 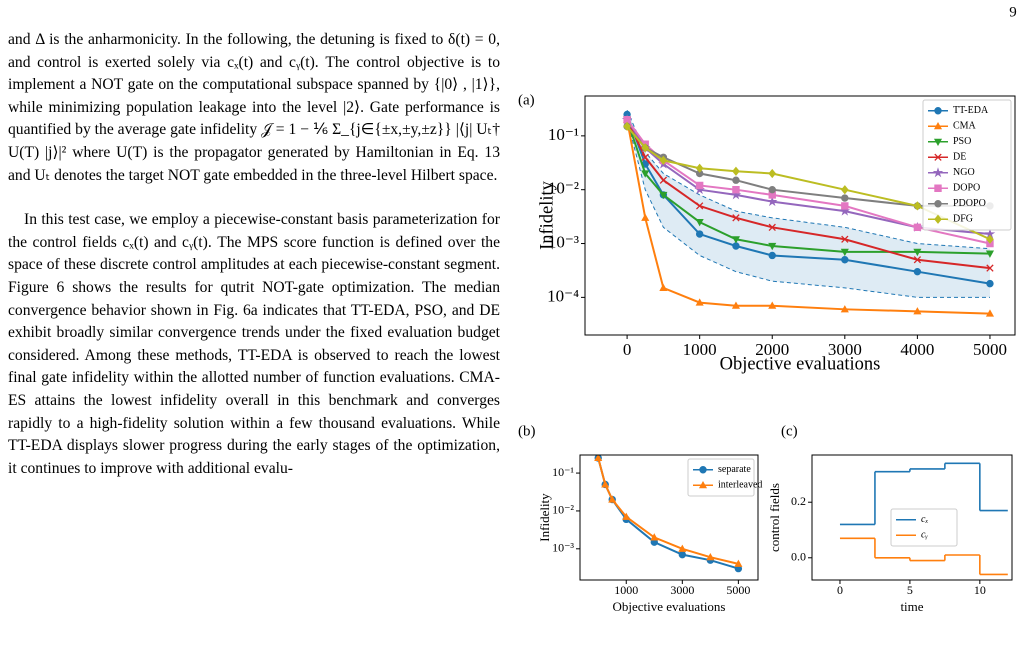 I want to click on page-number: 9, so click(x=1013, y=12).